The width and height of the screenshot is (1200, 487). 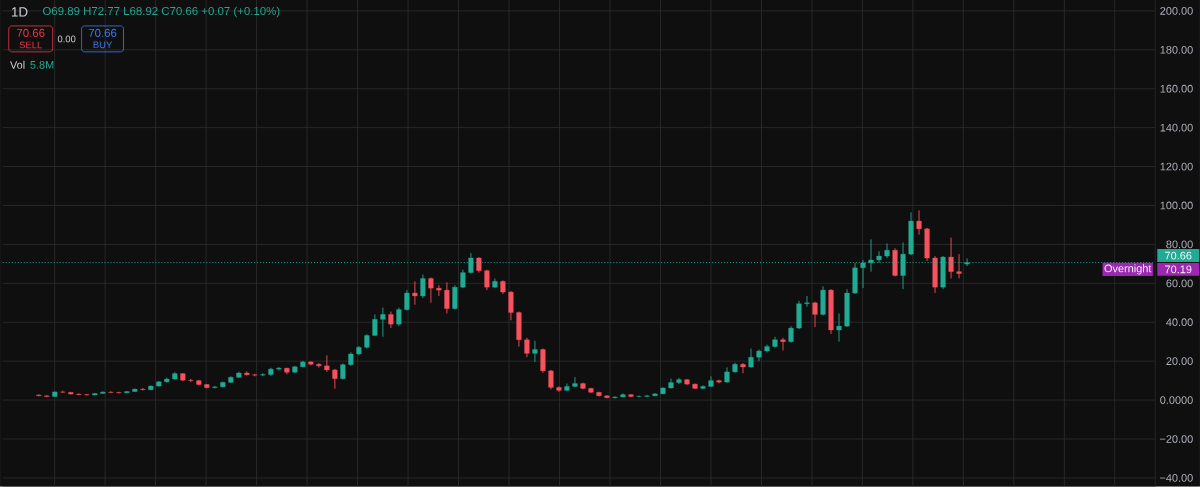 What do you see at coordinates (1176, 50) in the screenshot?
I see `y-tick-label: 180.00` at bounding box center [1176, 50].